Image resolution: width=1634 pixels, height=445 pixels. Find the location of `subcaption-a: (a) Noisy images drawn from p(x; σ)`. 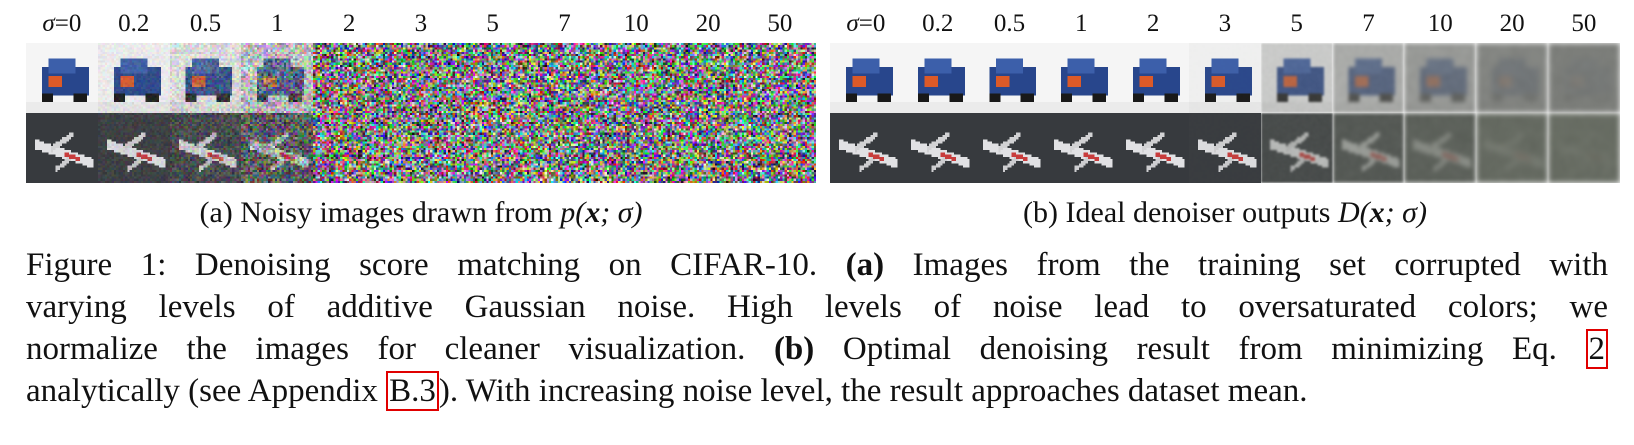

subcaption-a: (a) Noisy images drawn from p(x; σ) is located at coordinates (421, 213).